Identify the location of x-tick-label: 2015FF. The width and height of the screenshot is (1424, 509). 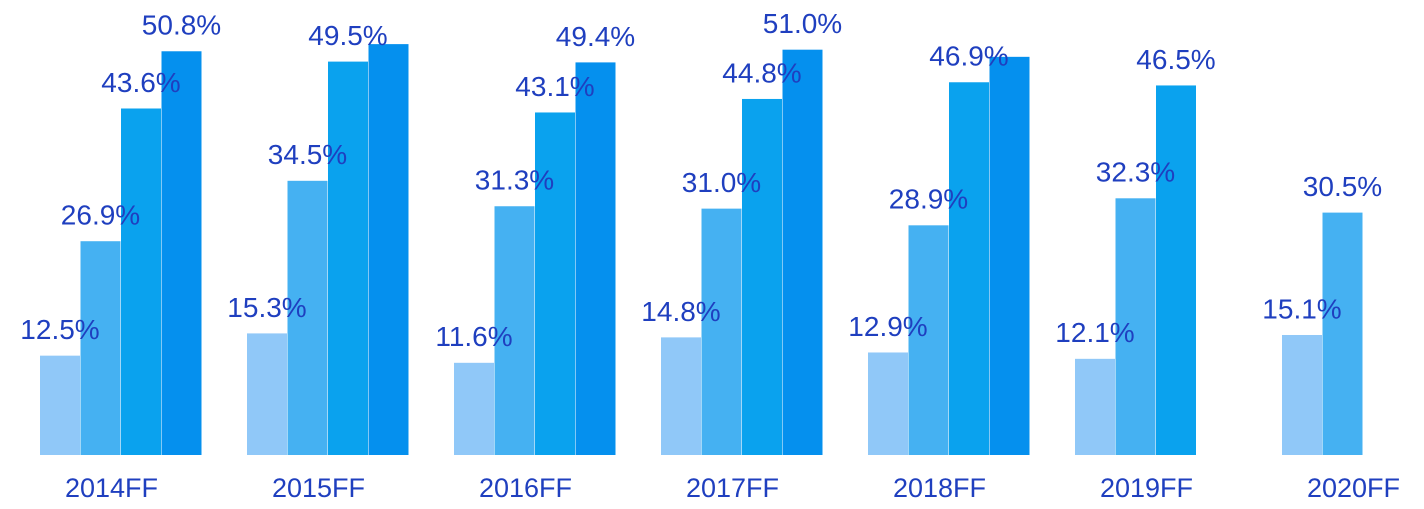
(318, 488).